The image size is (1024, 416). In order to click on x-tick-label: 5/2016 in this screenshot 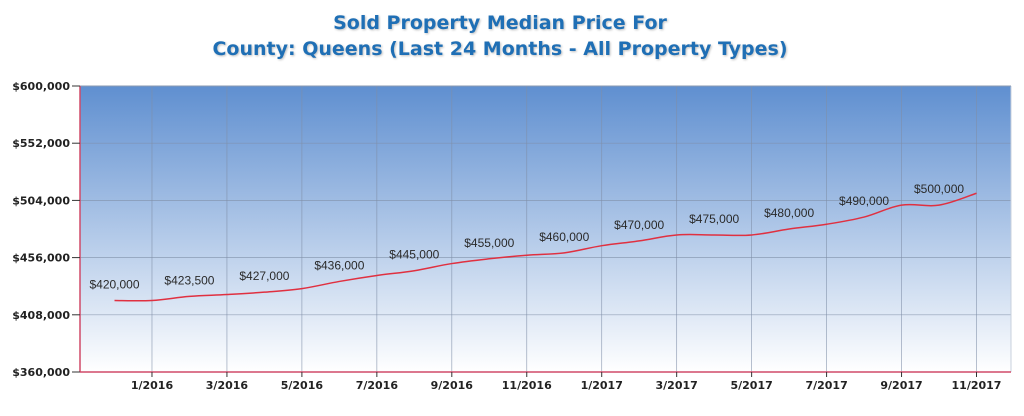, I will do `click(302, 385)`.